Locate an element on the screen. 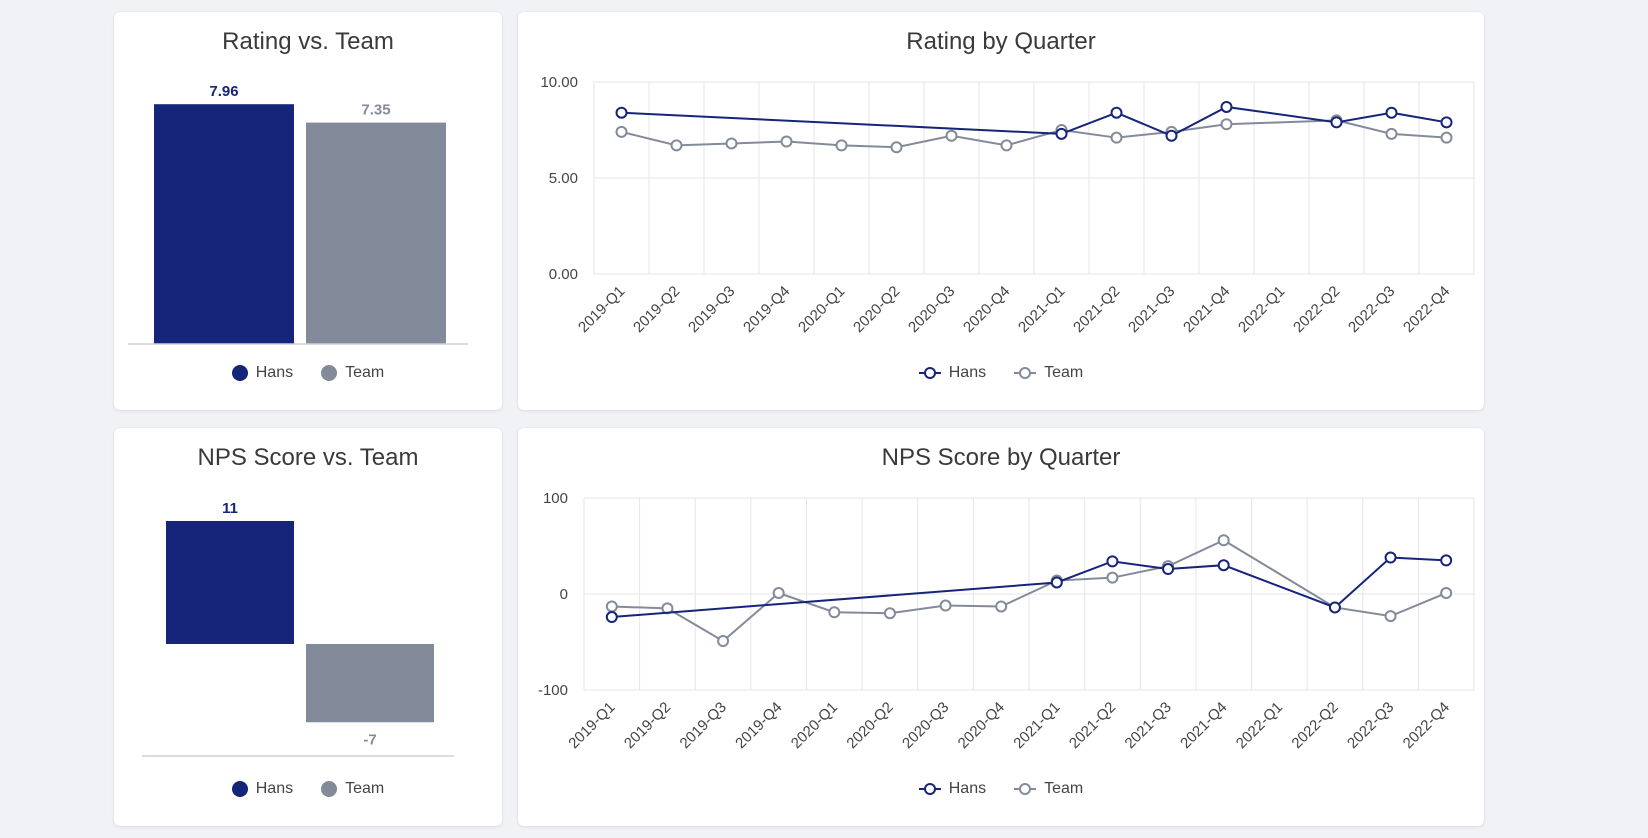 Image resolution: width=1648 pixels, height=838 pixels. y-tick-label: -100 is located at coordinates (553, 690).